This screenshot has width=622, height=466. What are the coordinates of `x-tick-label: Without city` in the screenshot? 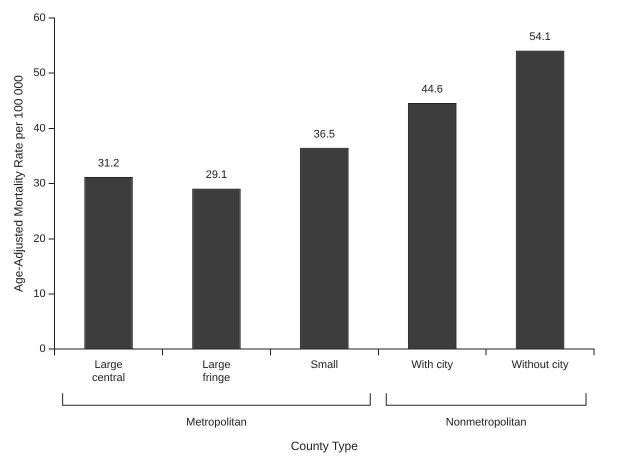 It's located at (540, 364).